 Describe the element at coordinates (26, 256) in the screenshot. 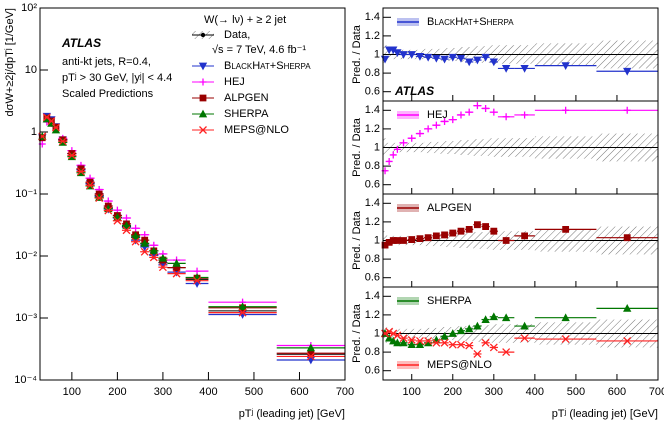

I see `y-tick-label: 10⁻²` at that location.